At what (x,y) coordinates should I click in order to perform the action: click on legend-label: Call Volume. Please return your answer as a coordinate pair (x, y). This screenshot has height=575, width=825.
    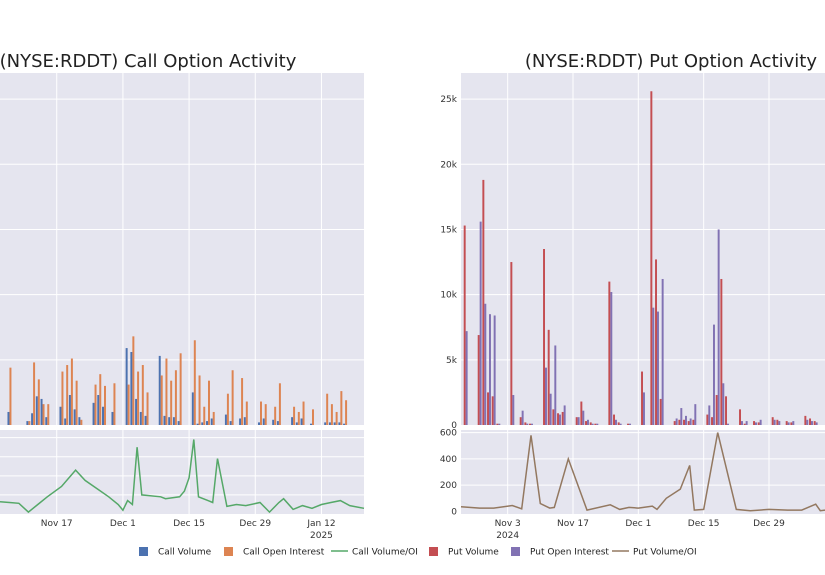
    Looking at the image, I should click on (185, 553).